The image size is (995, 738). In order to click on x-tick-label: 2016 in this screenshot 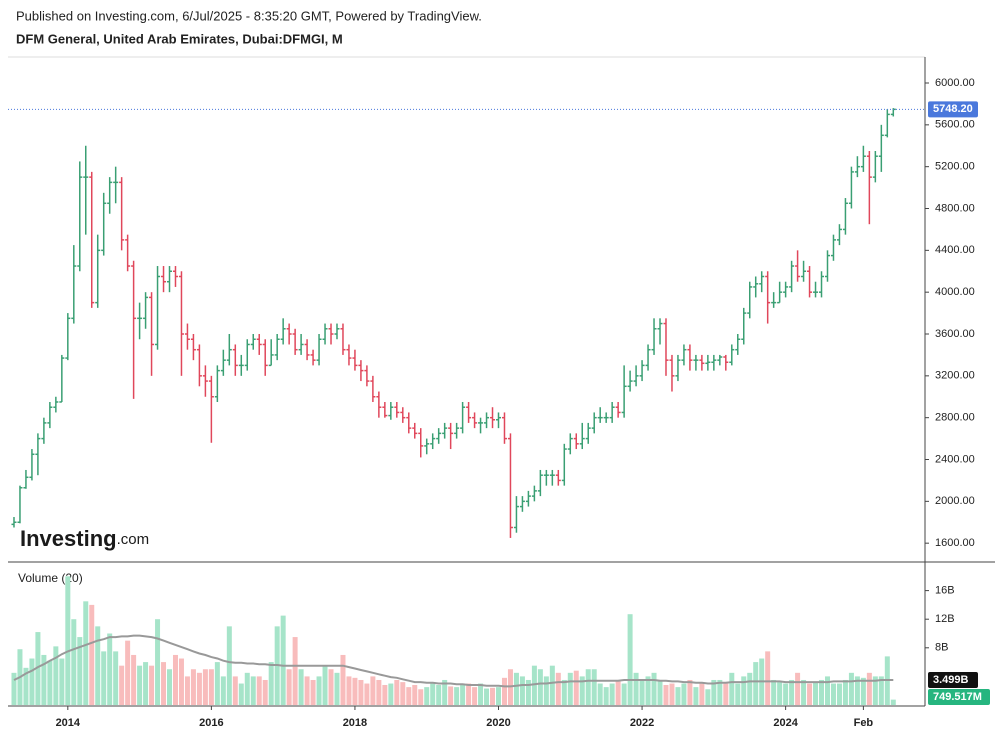, I will do `click(211, 723)`.